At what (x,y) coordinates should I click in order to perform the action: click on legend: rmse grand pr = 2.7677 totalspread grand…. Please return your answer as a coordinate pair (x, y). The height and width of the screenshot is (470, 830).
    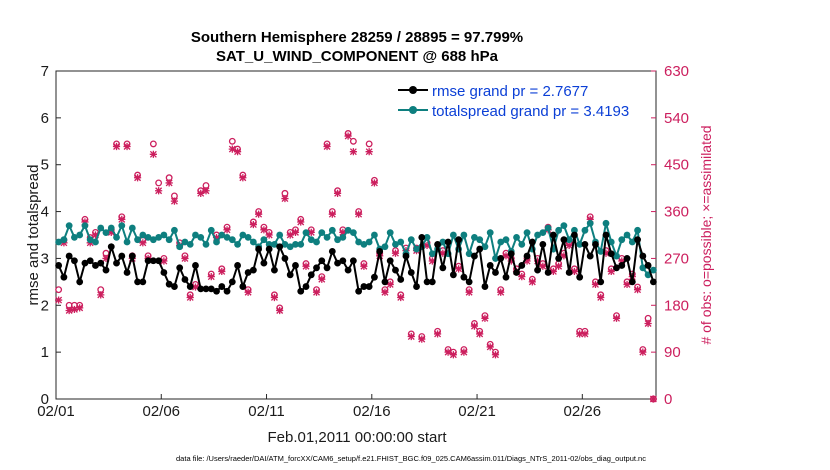
    Looking at the image, I should click on (520, 100).